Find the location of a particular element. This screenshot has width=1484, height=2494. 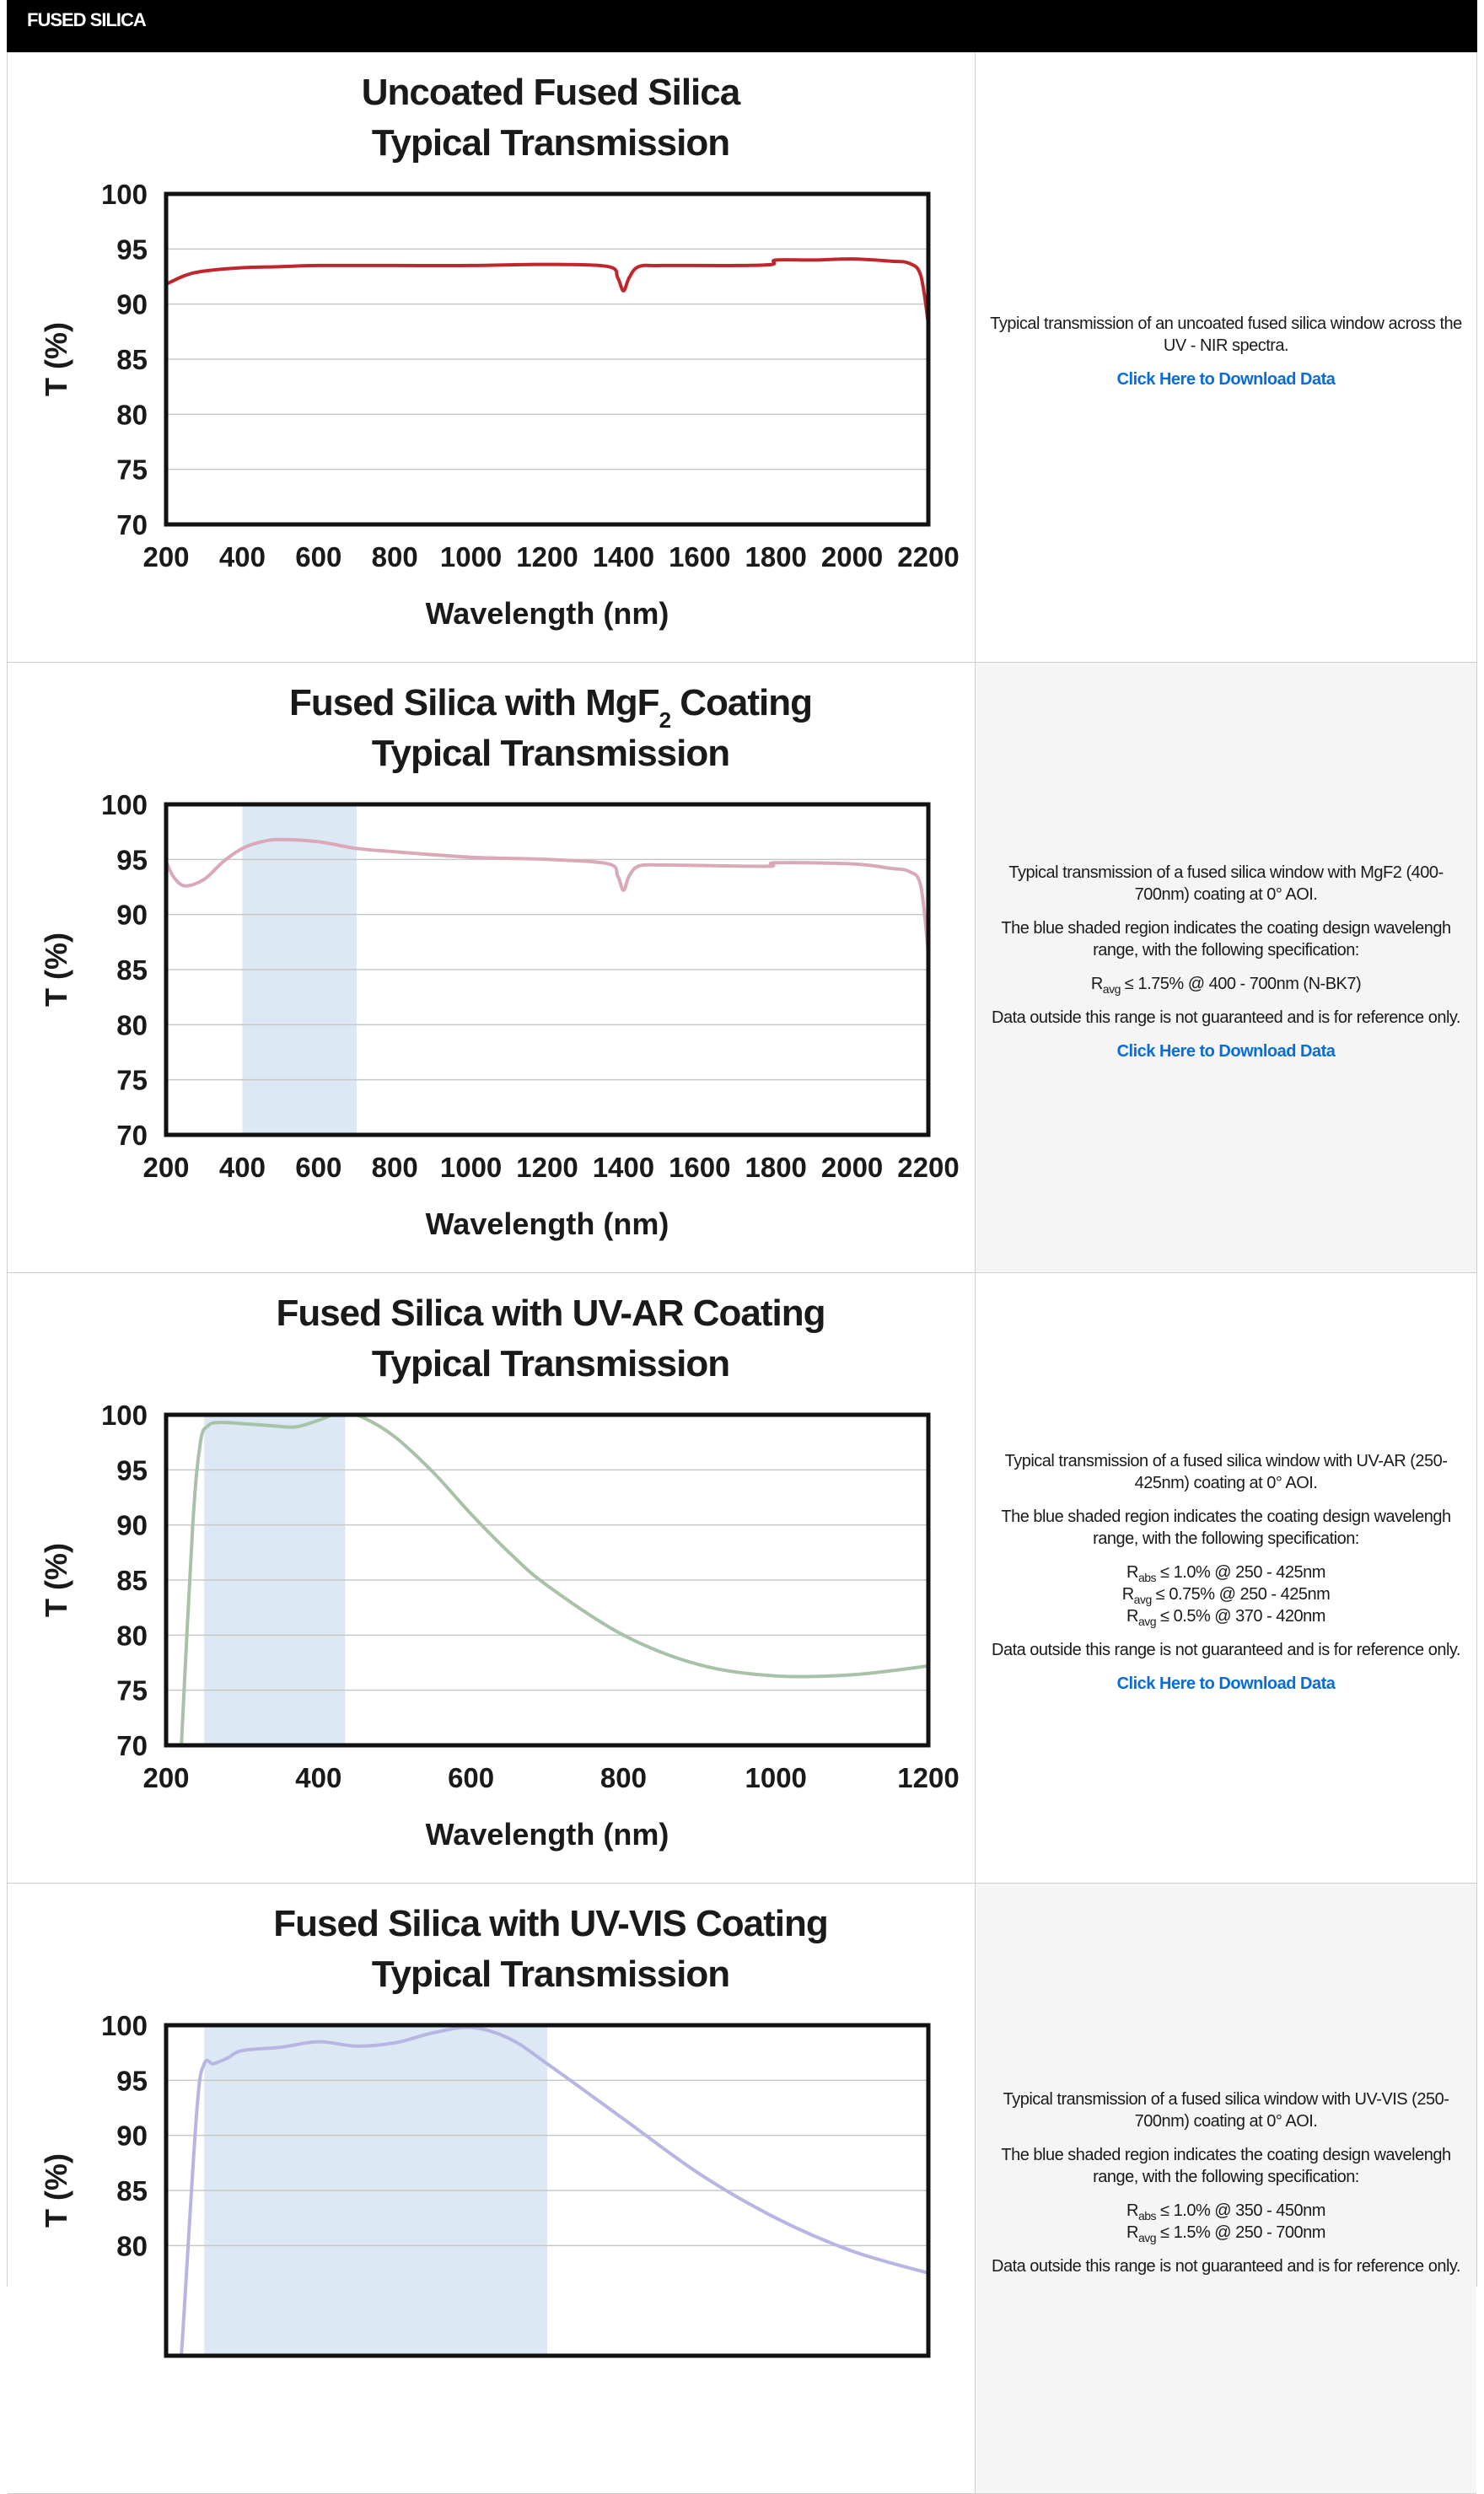

spec-subscript: avg is located at coordinates (1147, 1621).